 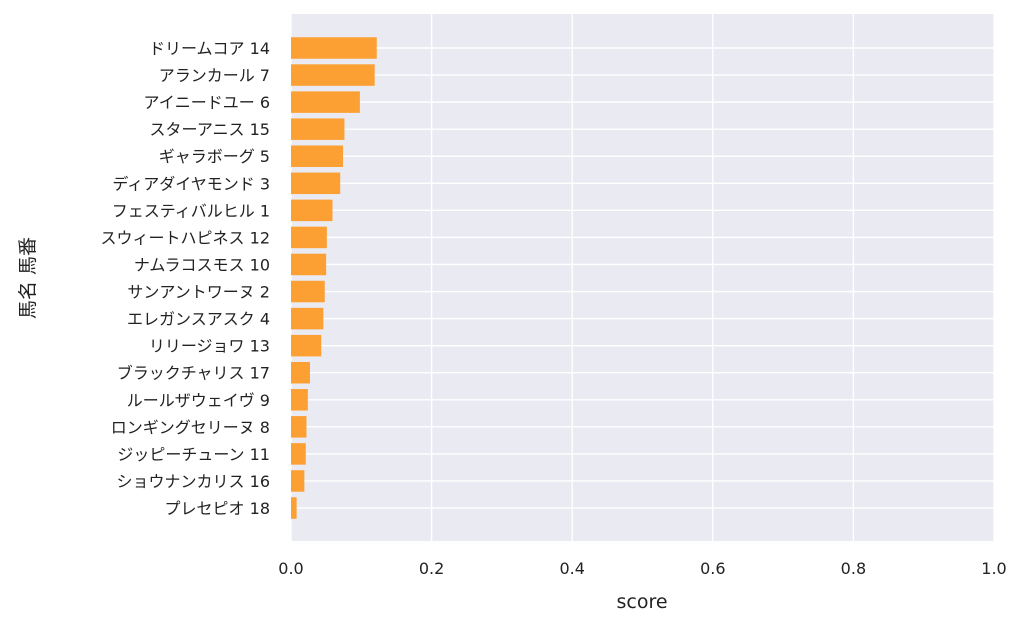 I want to click on x-tick-label: 0.0, so click(x=290, y=568).